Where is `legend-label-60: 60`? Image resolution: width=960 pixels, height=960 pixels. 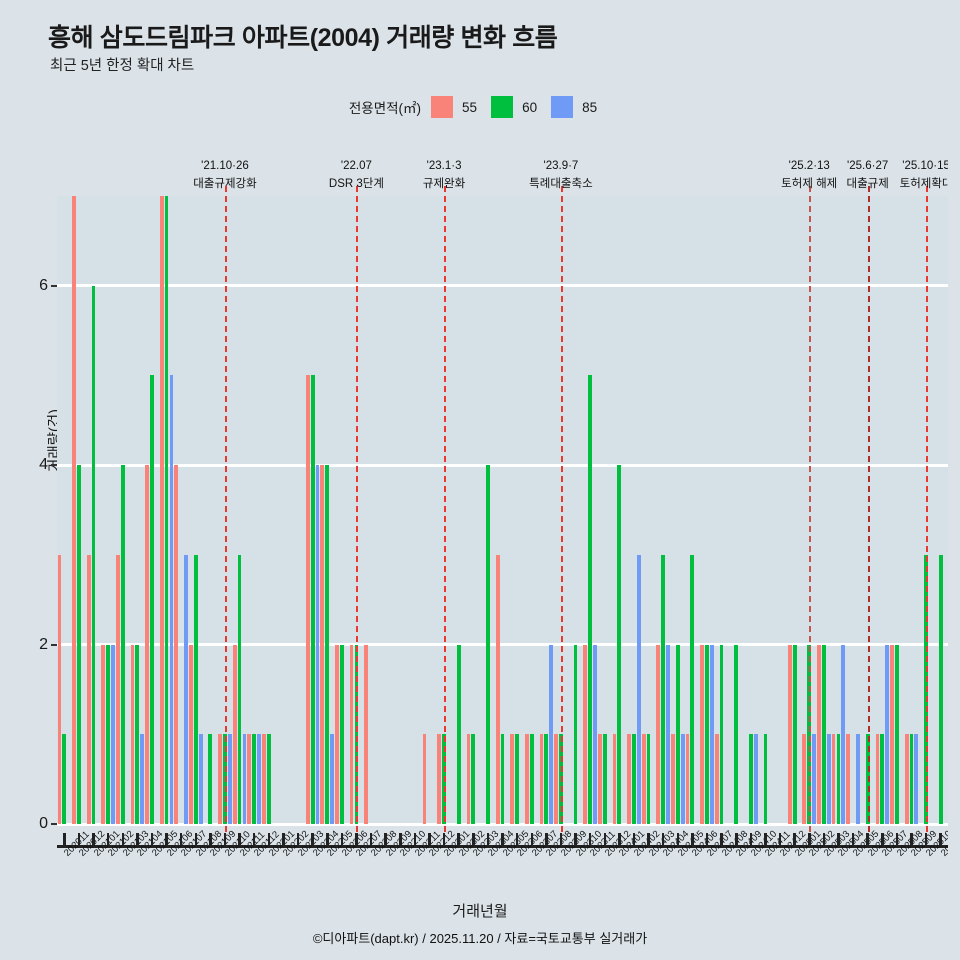 legend-label-60: 60 is located at coordinates (530, 107).